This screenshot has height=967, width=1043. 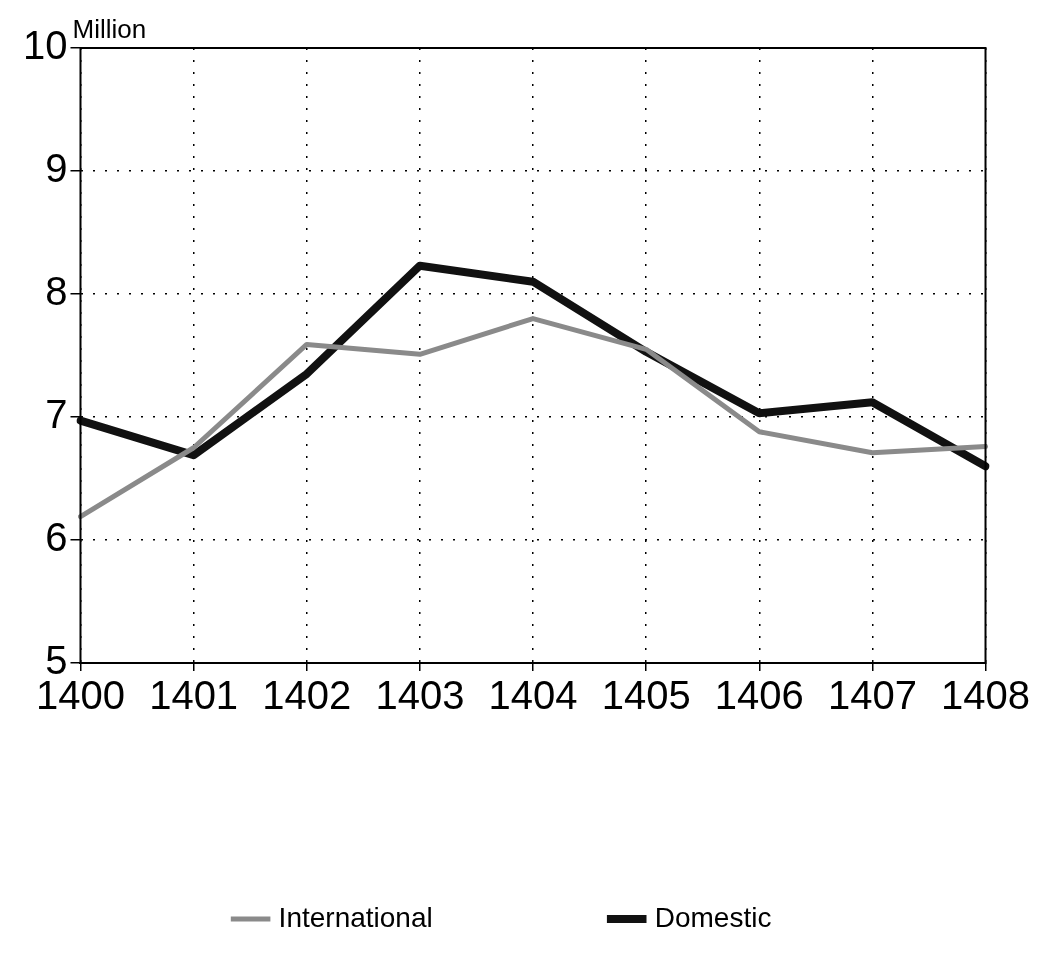 I want to click on x-tick-label: 1406, so click(x=759, y=695).